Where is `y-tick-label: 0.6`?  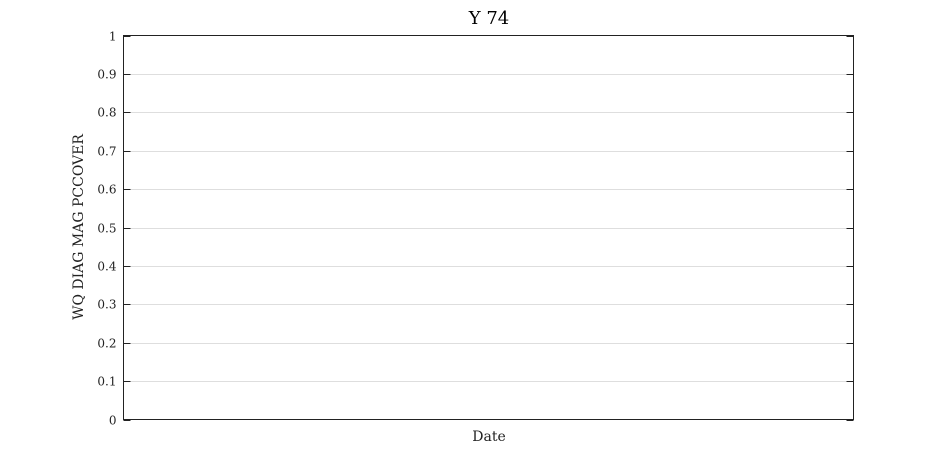 y-tick-label: 0.6 is located at coordinates (106, 190).